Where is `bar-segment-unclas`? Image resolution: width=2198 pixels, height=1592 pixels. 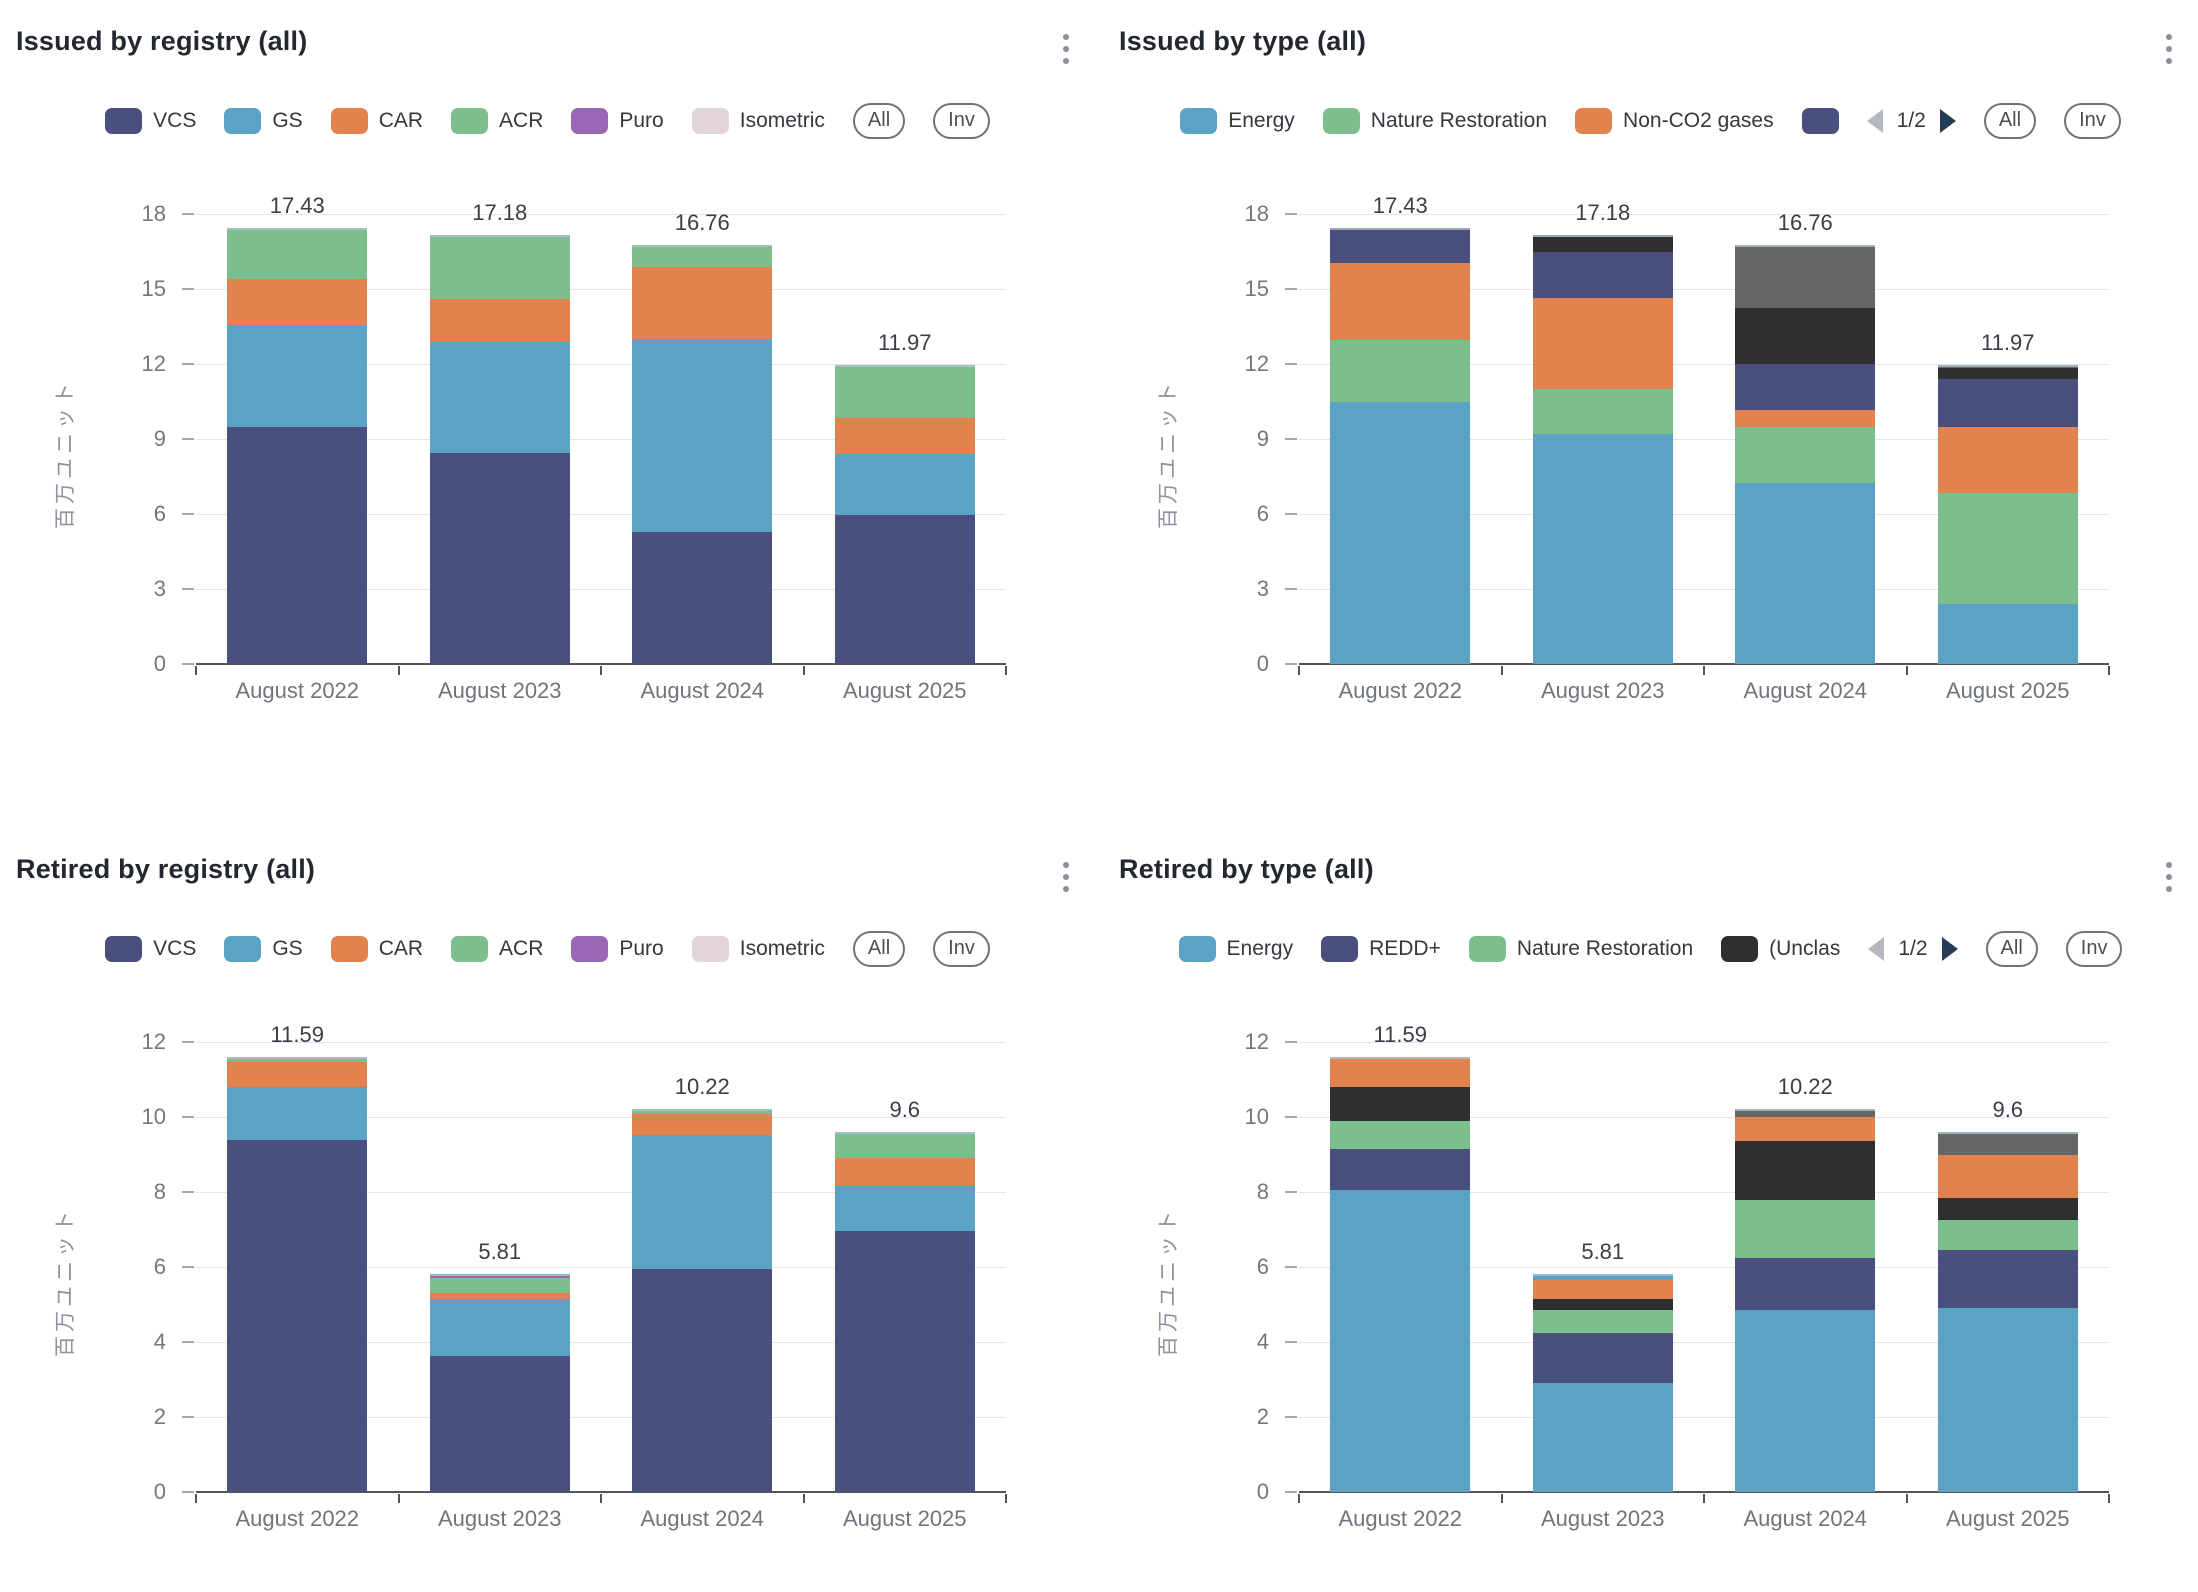 bar-segment-unclas is located at coordinates (1602, 1304).